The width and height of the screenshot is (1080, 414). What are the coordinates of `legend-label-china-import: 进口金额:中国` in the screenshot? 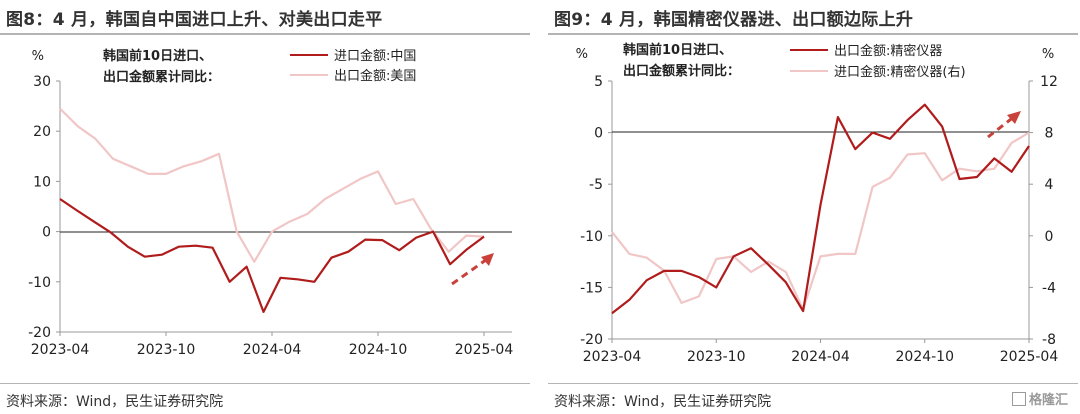 It's located at (375, 56).